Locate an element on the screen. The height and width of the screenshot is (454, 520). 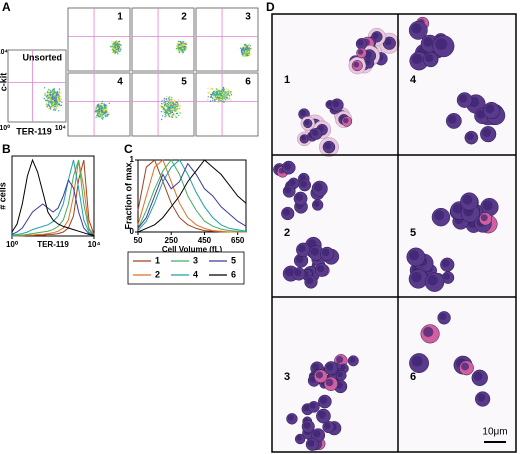
plot-frame is located at coordinates (192, 196).